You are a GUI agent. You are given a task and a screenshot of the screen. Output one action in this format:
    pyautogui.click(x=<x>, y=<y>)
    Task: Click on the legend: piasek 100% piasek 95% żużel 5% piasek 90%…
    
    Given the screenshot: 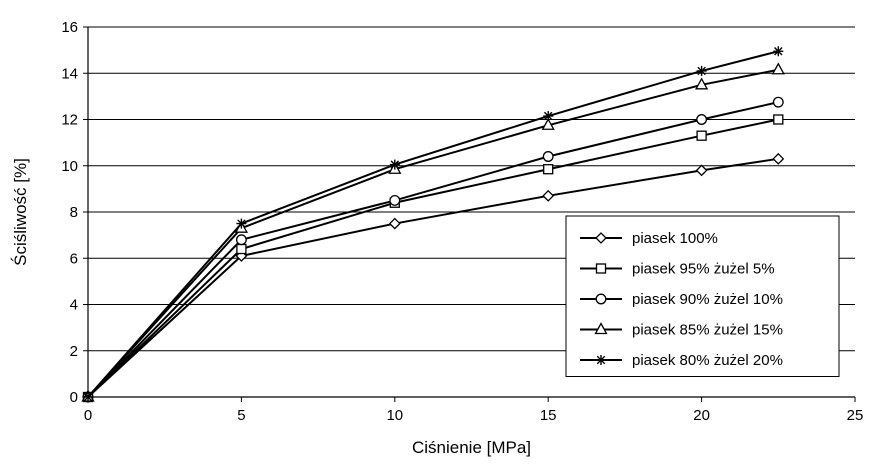 What is the action you would take?
    pyautogui.click(x=702, y=296)
    